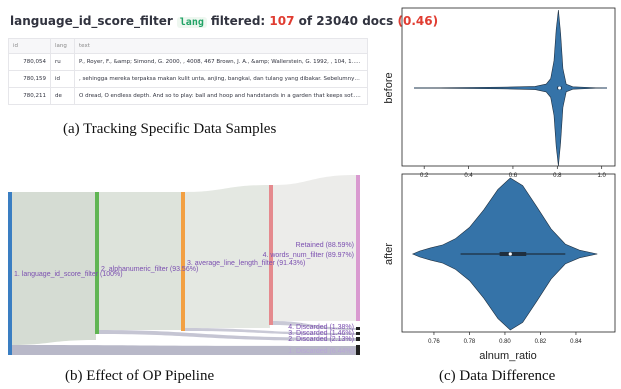 Image resolution: width=621 pixels, height=389 pixels. I want to click on filtered-count: 107, so click(282, 21).